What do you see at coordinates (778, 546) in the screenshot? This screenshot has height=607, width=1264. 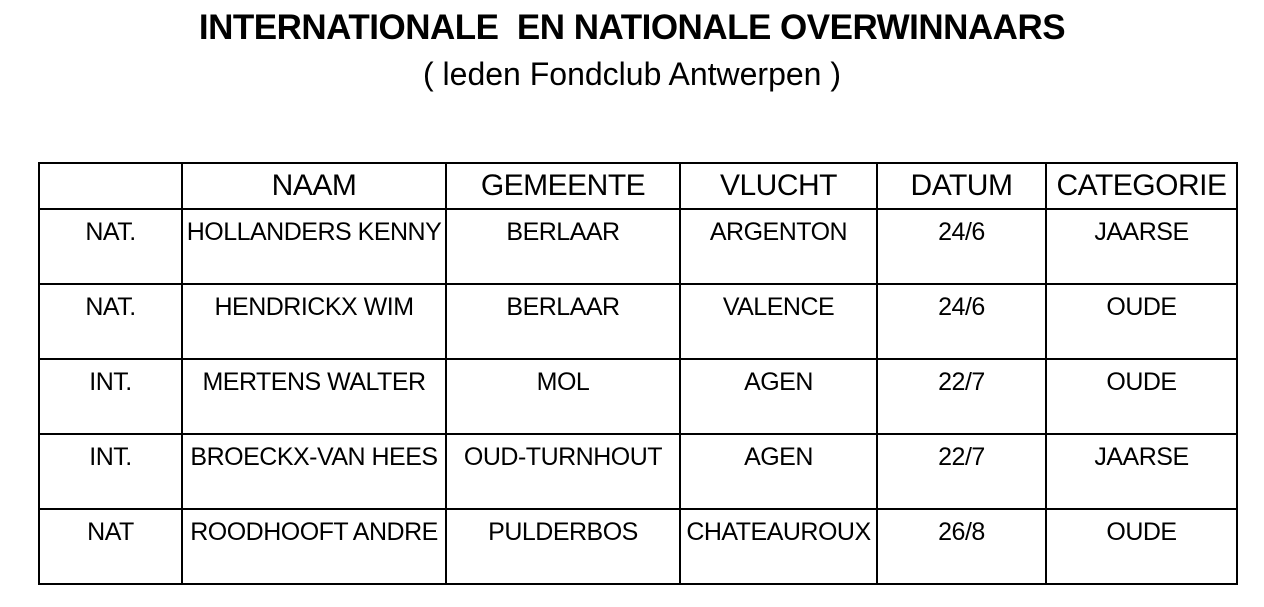 I see `cell-vlucht: CHATEAUROUX` at bounding box center [778, 546].